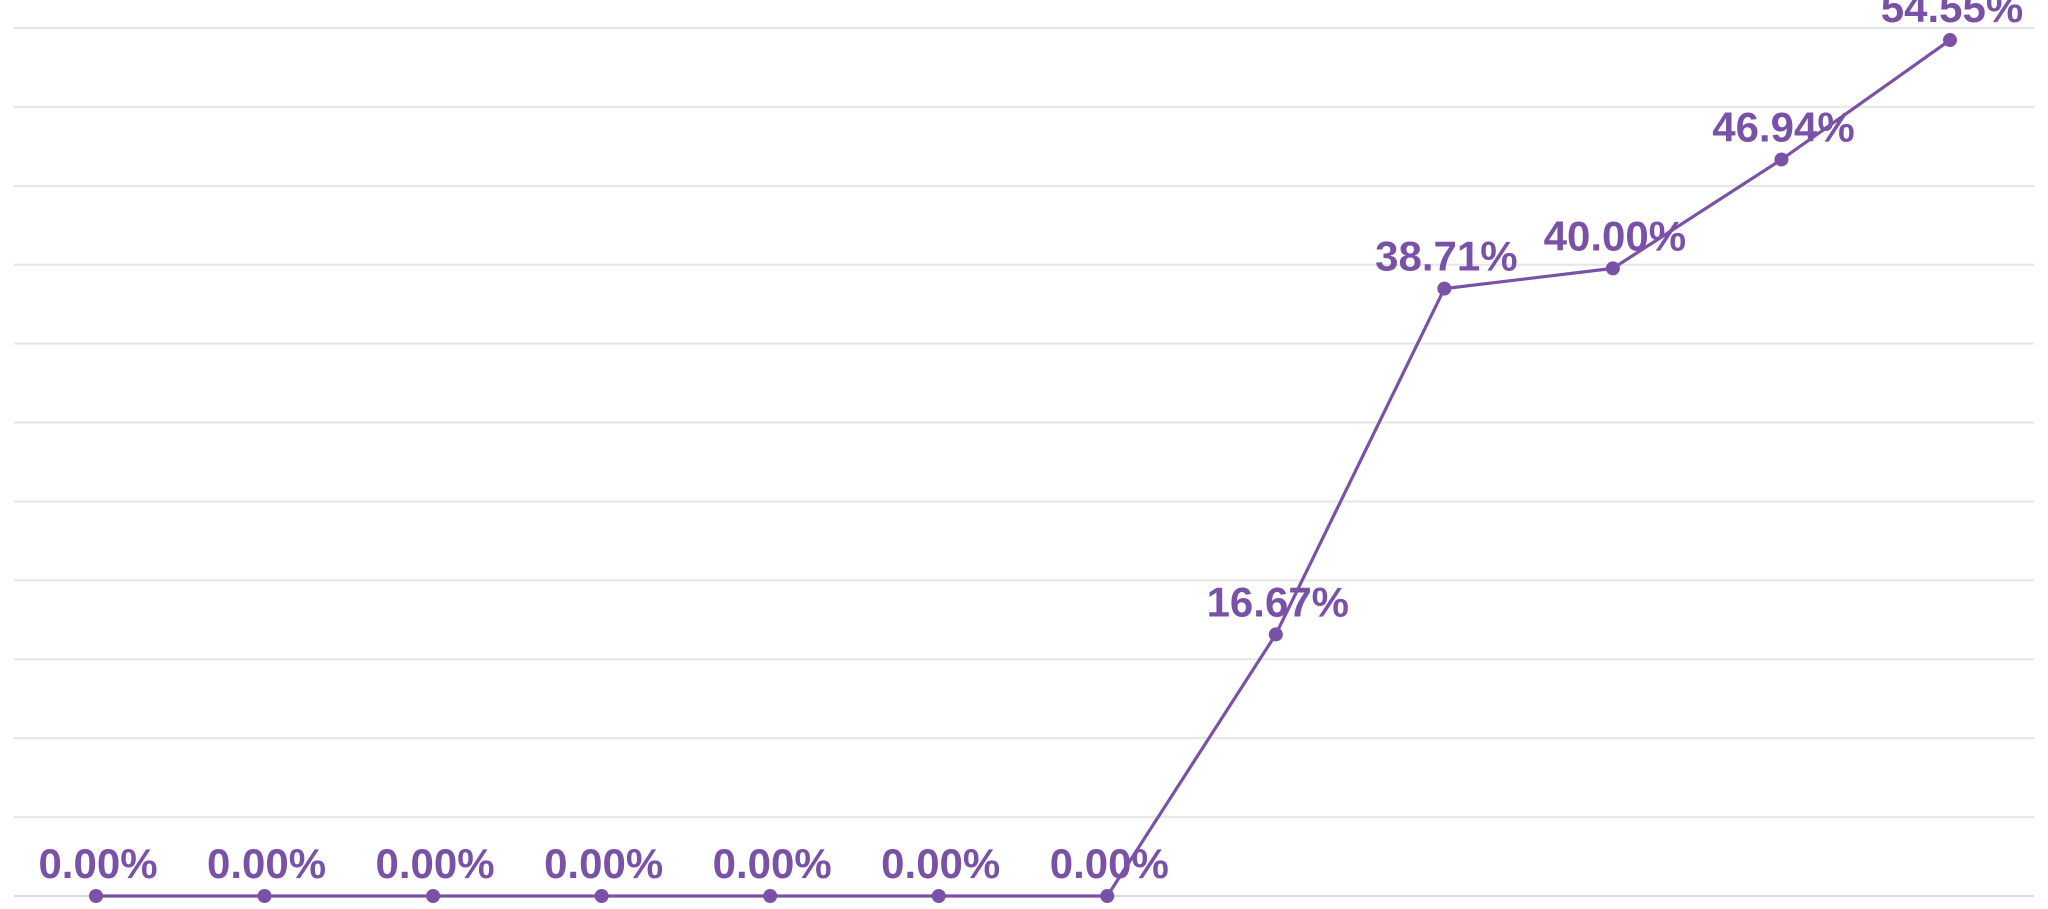 The width and height of the screenshot is (2048, 909). Describe the element at coordinates (1446, 256) in the screenshot. I see `data-label-9: 38.71%` at that location.